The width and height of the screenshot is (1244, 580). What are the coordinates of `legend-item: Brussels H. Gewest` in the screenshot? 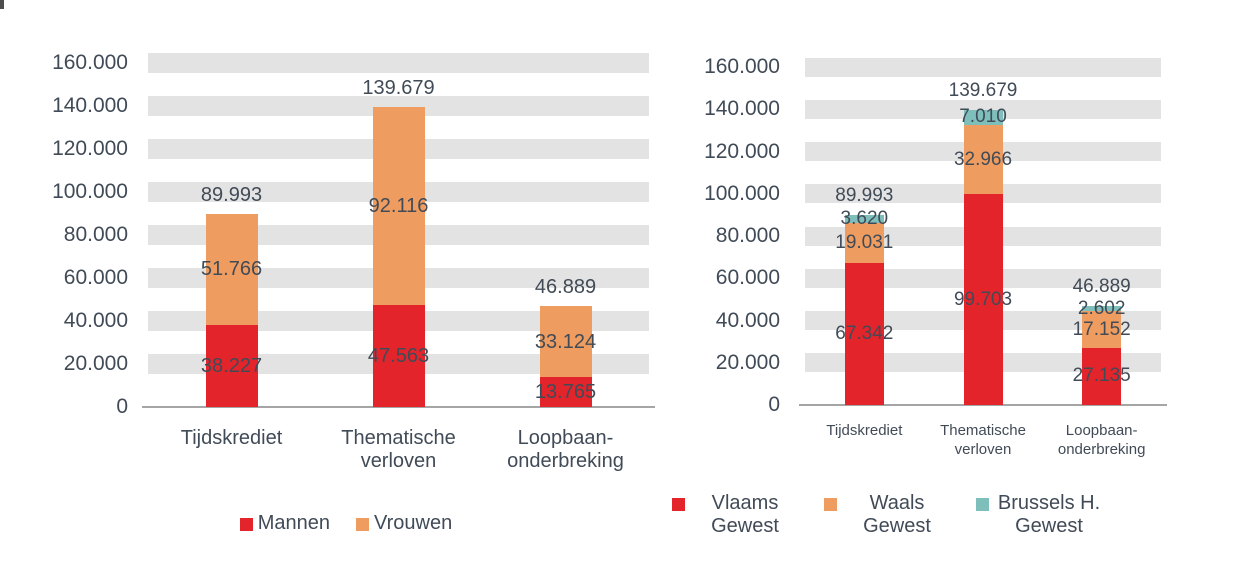 It's located at (1040, 515).